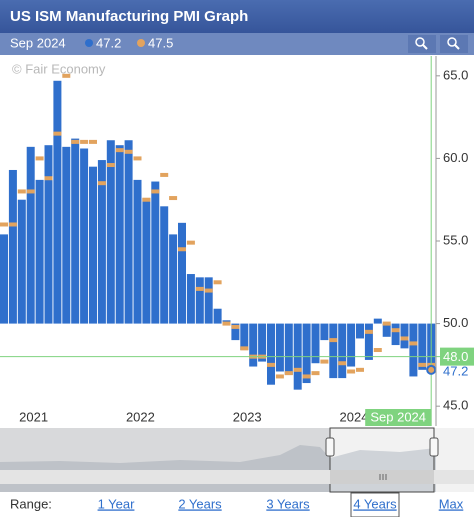 Image resolution: width=474 pixels, height=522 pixels. Describe the element at coordinates (288, 503) in the screenshot. I see `range-option: 3 Years` at that location.